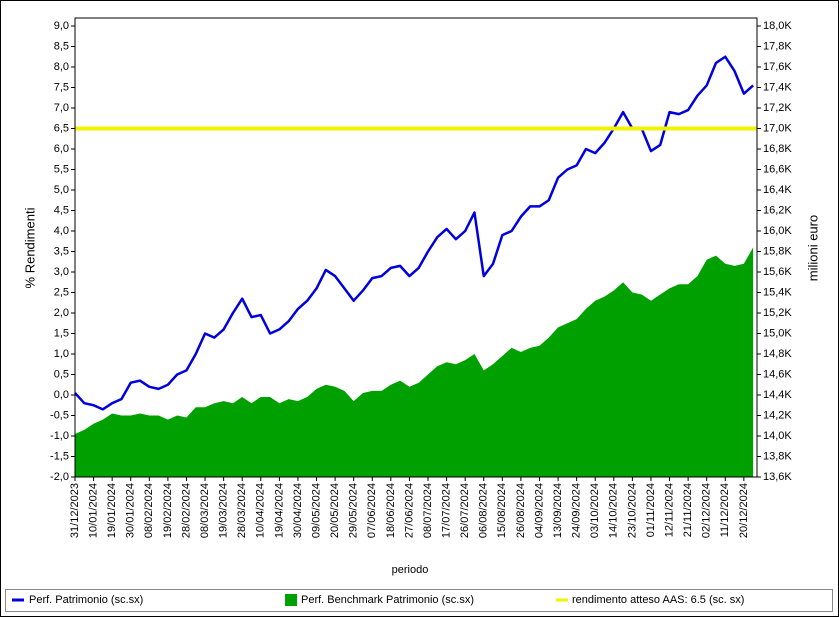 This screenshot has width=839, height=617. What do you see at coordinates (242, 510) in the screenshot?
I see `x-tick-label: 28/03/2024` at bounding box center [242, 510].